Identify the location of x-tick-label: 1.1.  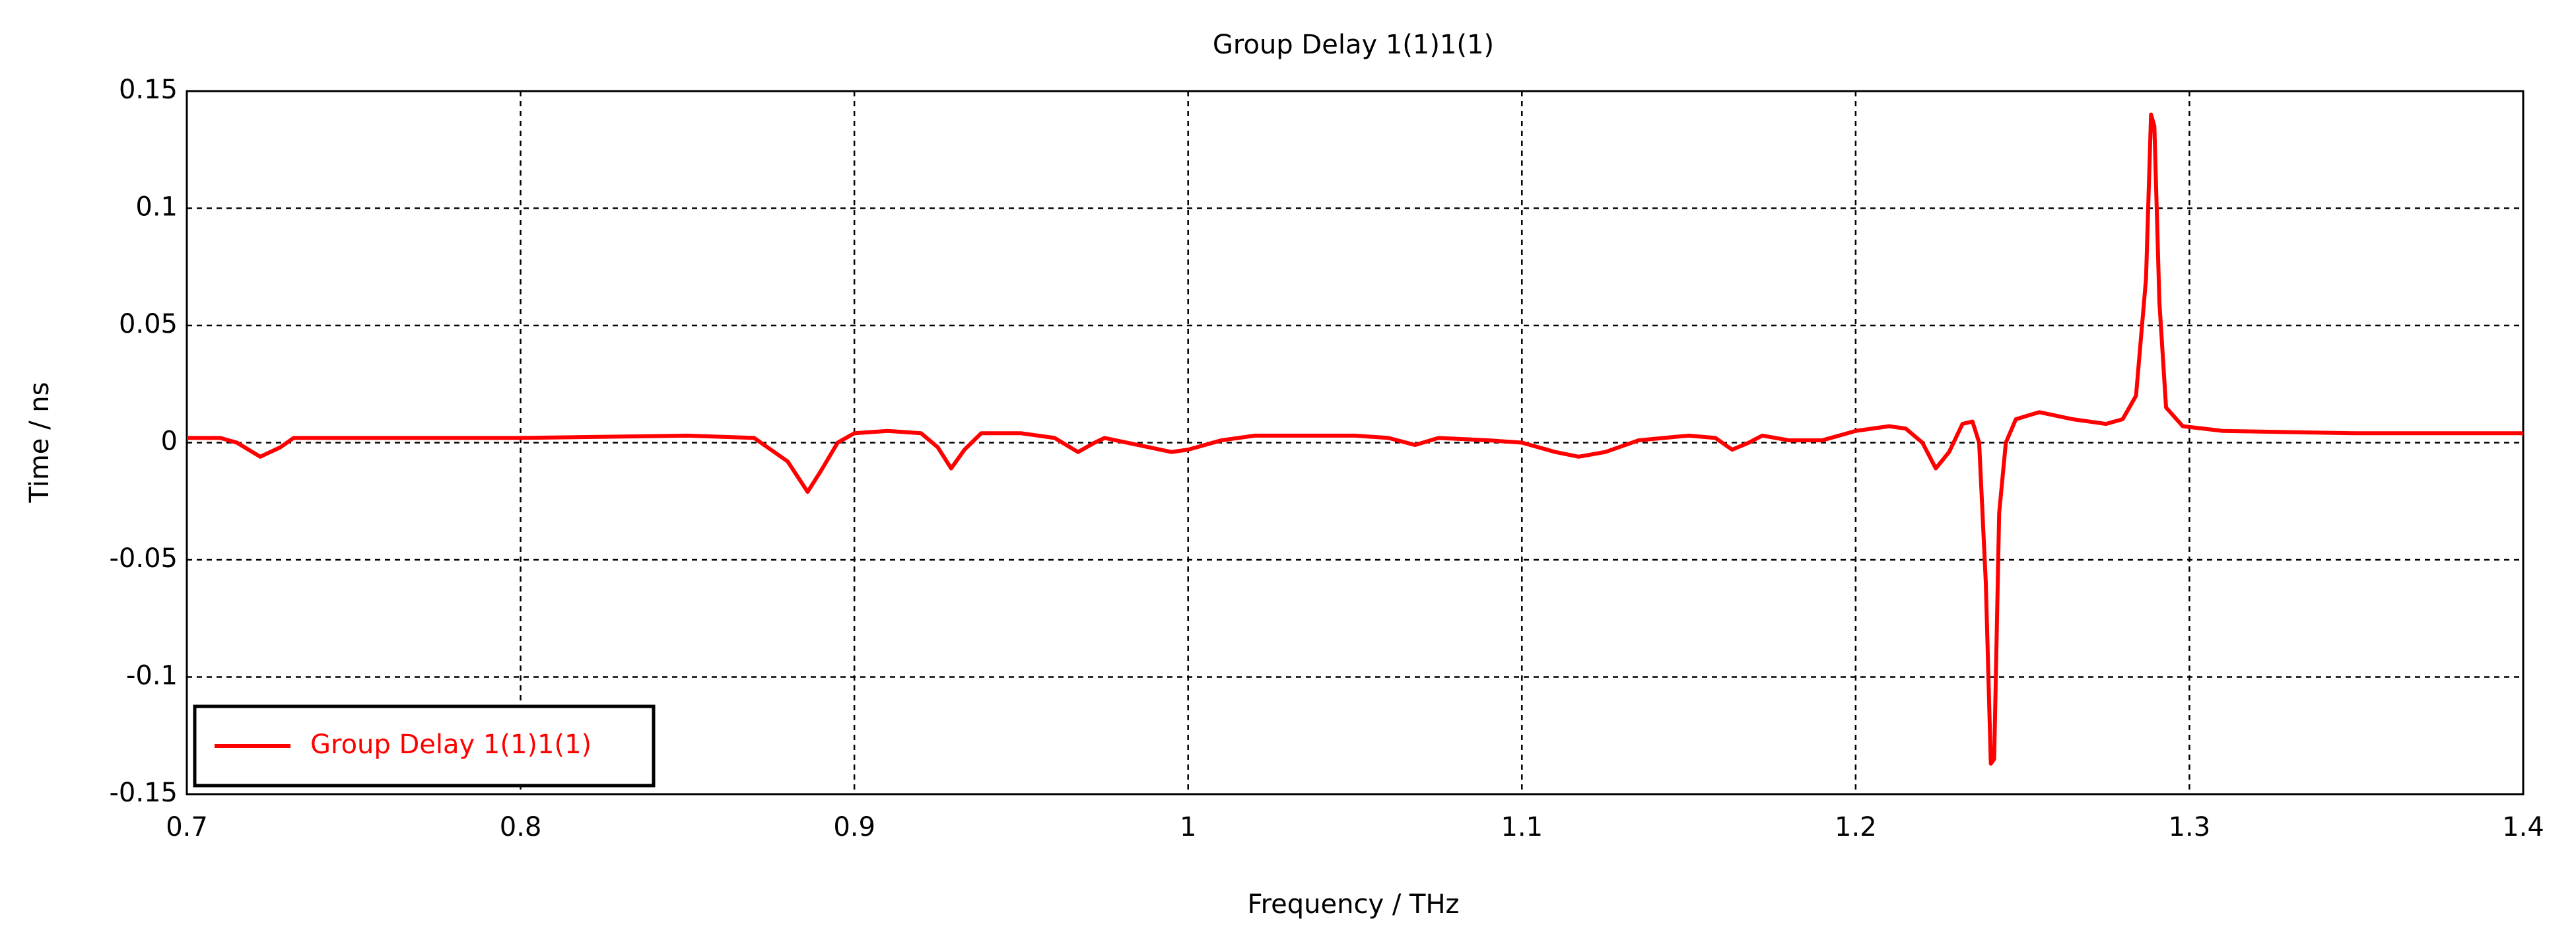
(1522, 827).